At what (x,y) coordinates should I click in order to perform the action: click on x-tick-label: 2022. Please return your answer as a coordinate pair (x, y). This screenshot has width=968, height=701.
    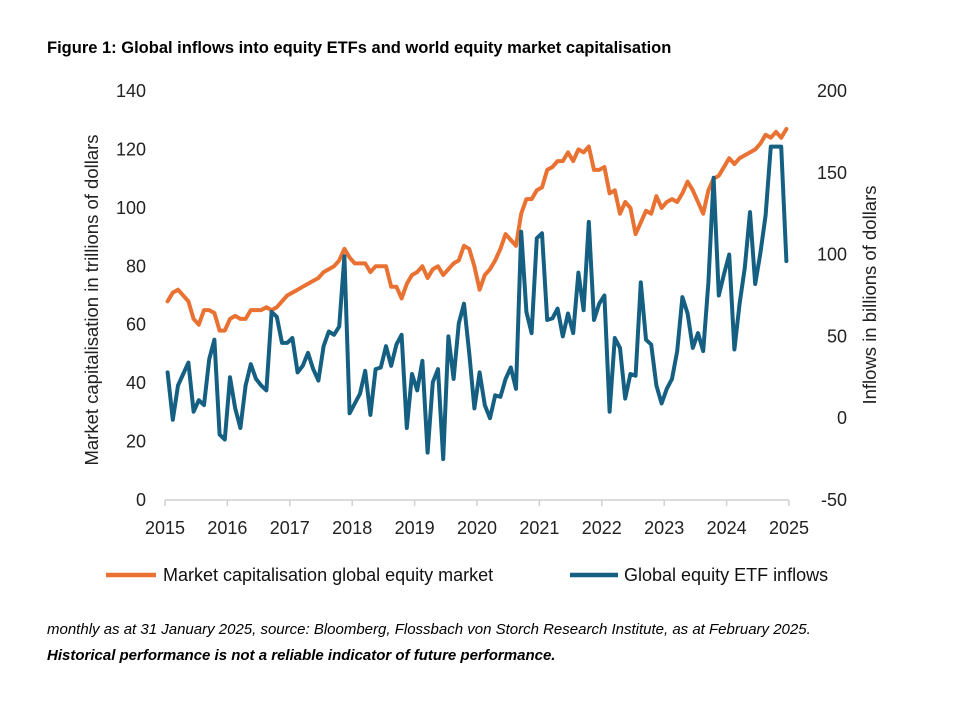
    Looking at the image, I should click on (602, 528).